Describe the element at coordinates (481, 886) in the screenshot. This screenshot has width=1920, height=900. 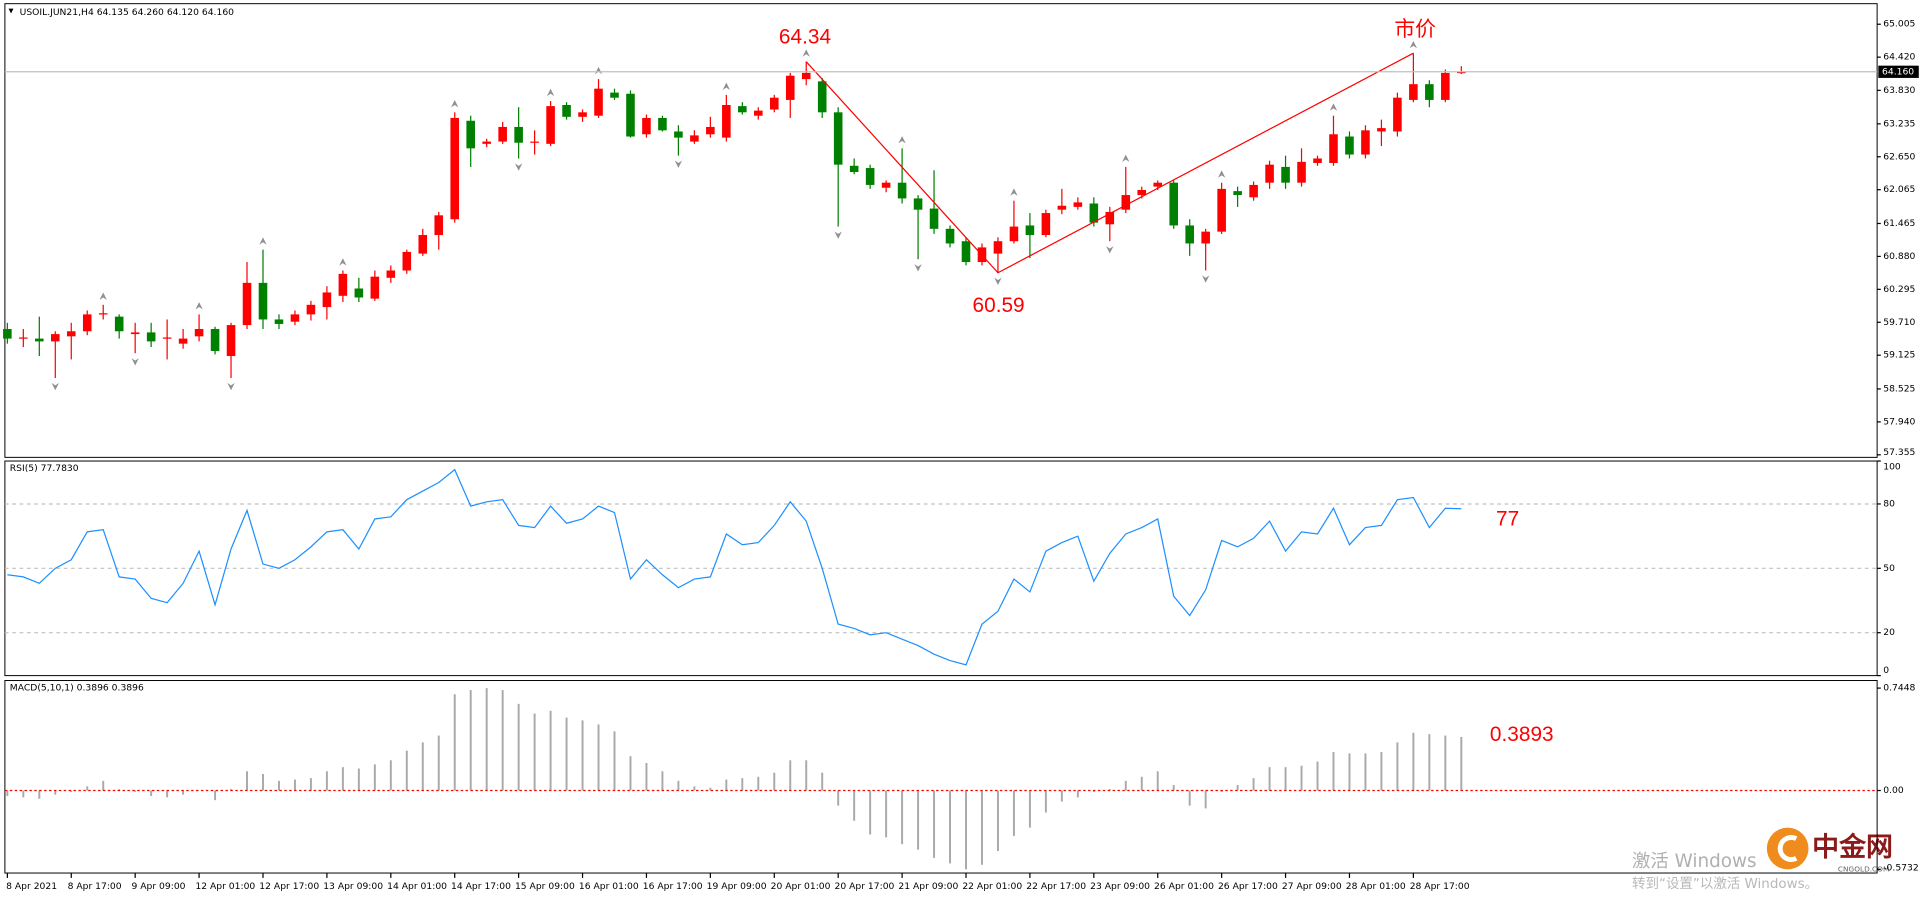
I see `x-tick-label: 14 Apr 17:00` at that location.